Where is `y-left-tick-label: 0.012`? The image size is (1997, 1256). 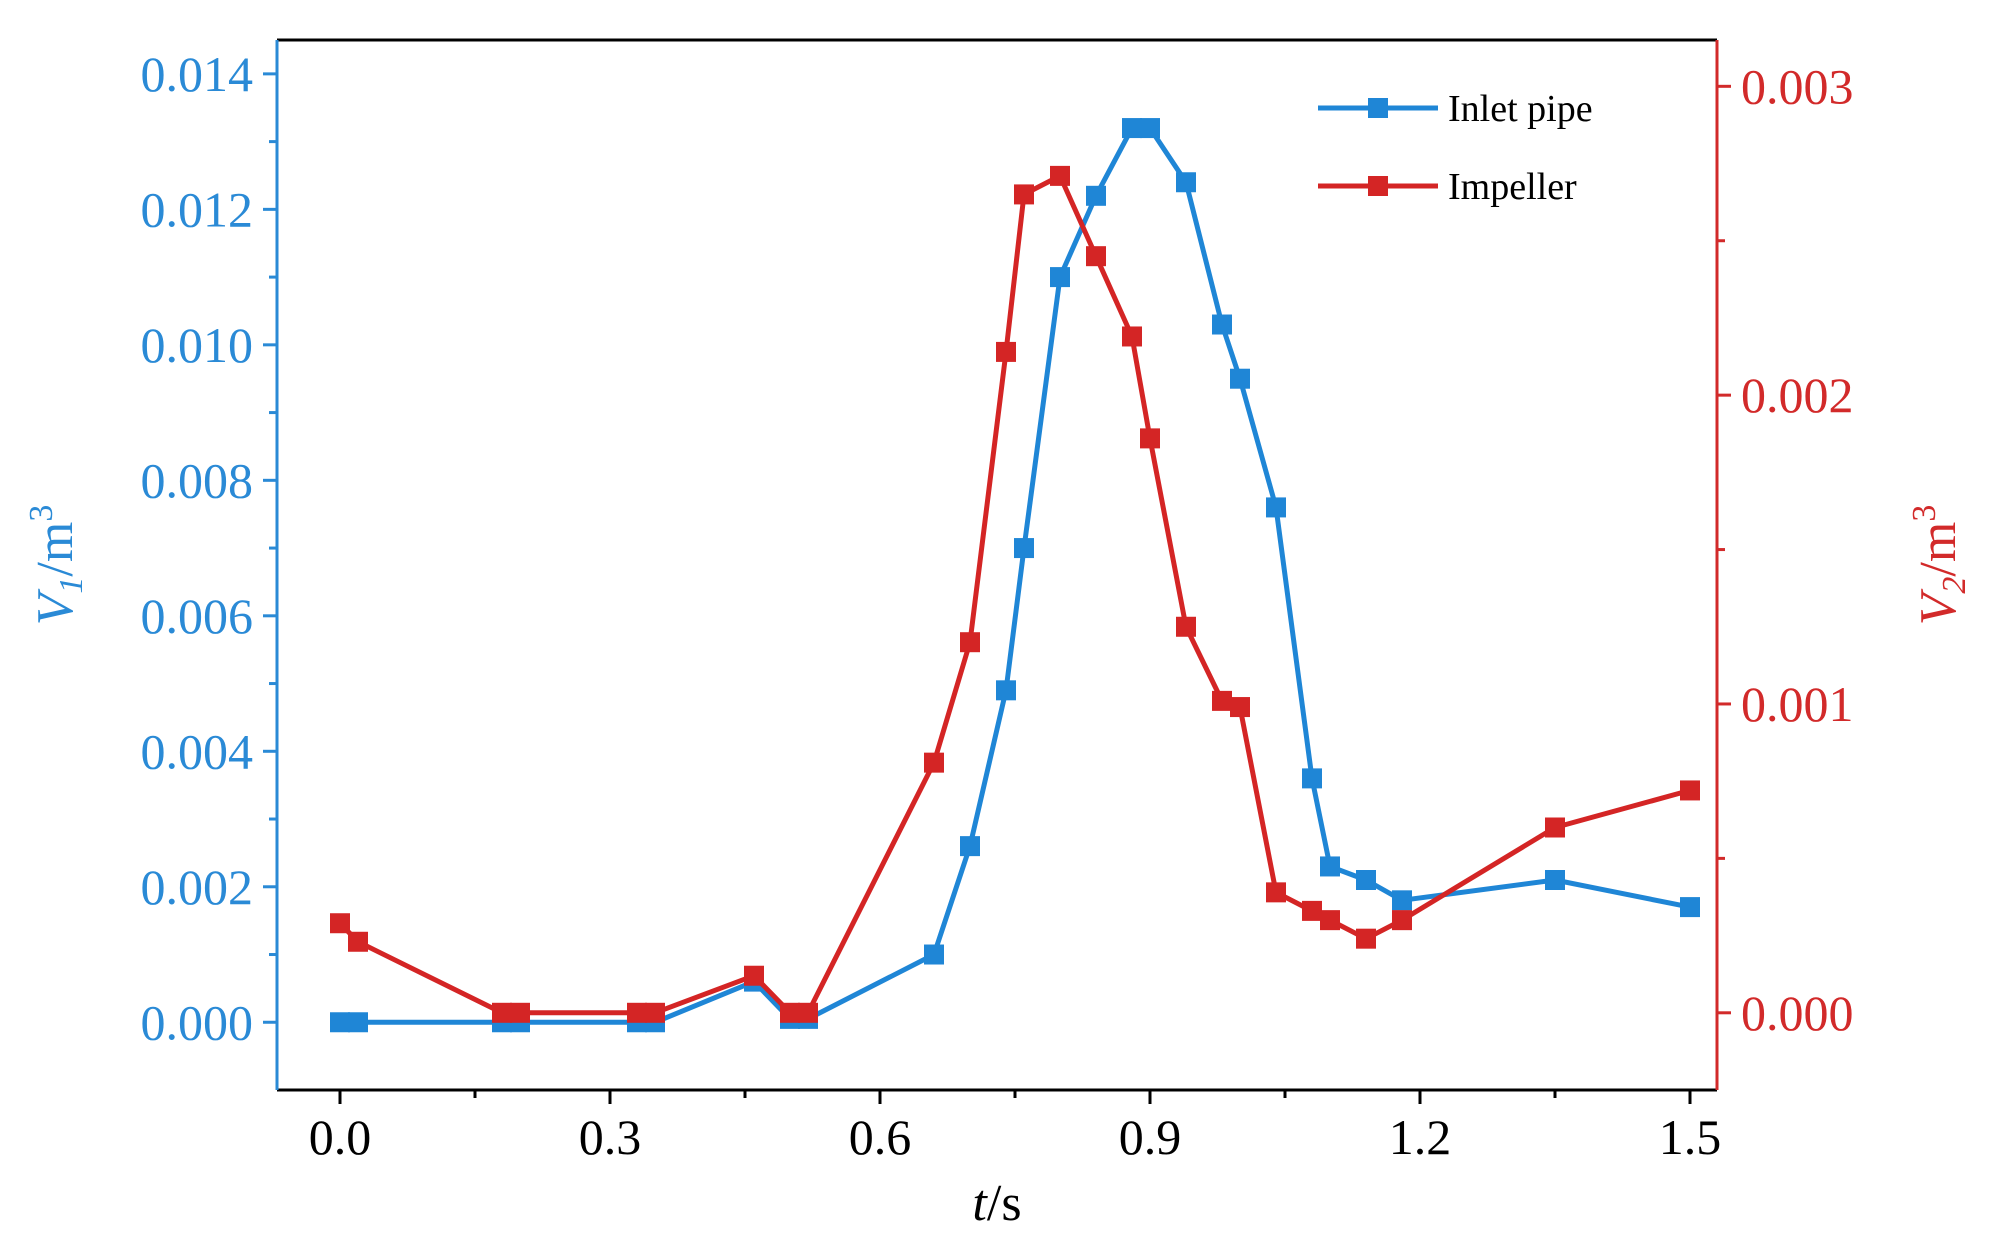 y-left-tick-label: 0.012 is located at coordinates (197, 209).